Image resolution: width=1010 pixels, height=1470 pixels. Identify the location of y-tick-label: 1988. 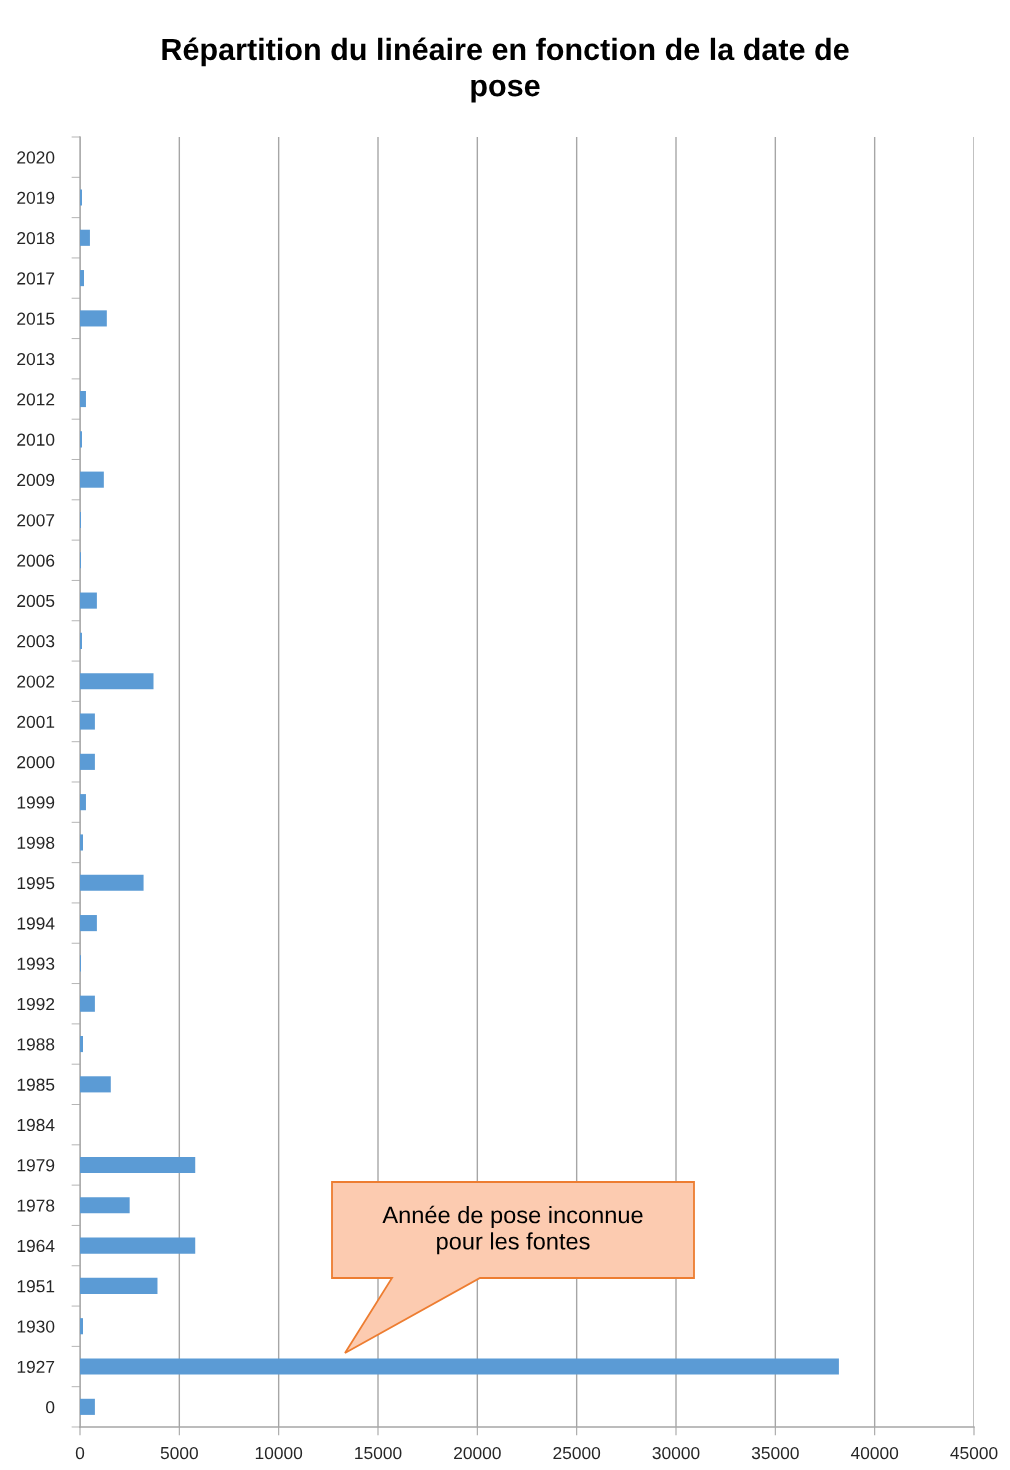
(36, 1044).